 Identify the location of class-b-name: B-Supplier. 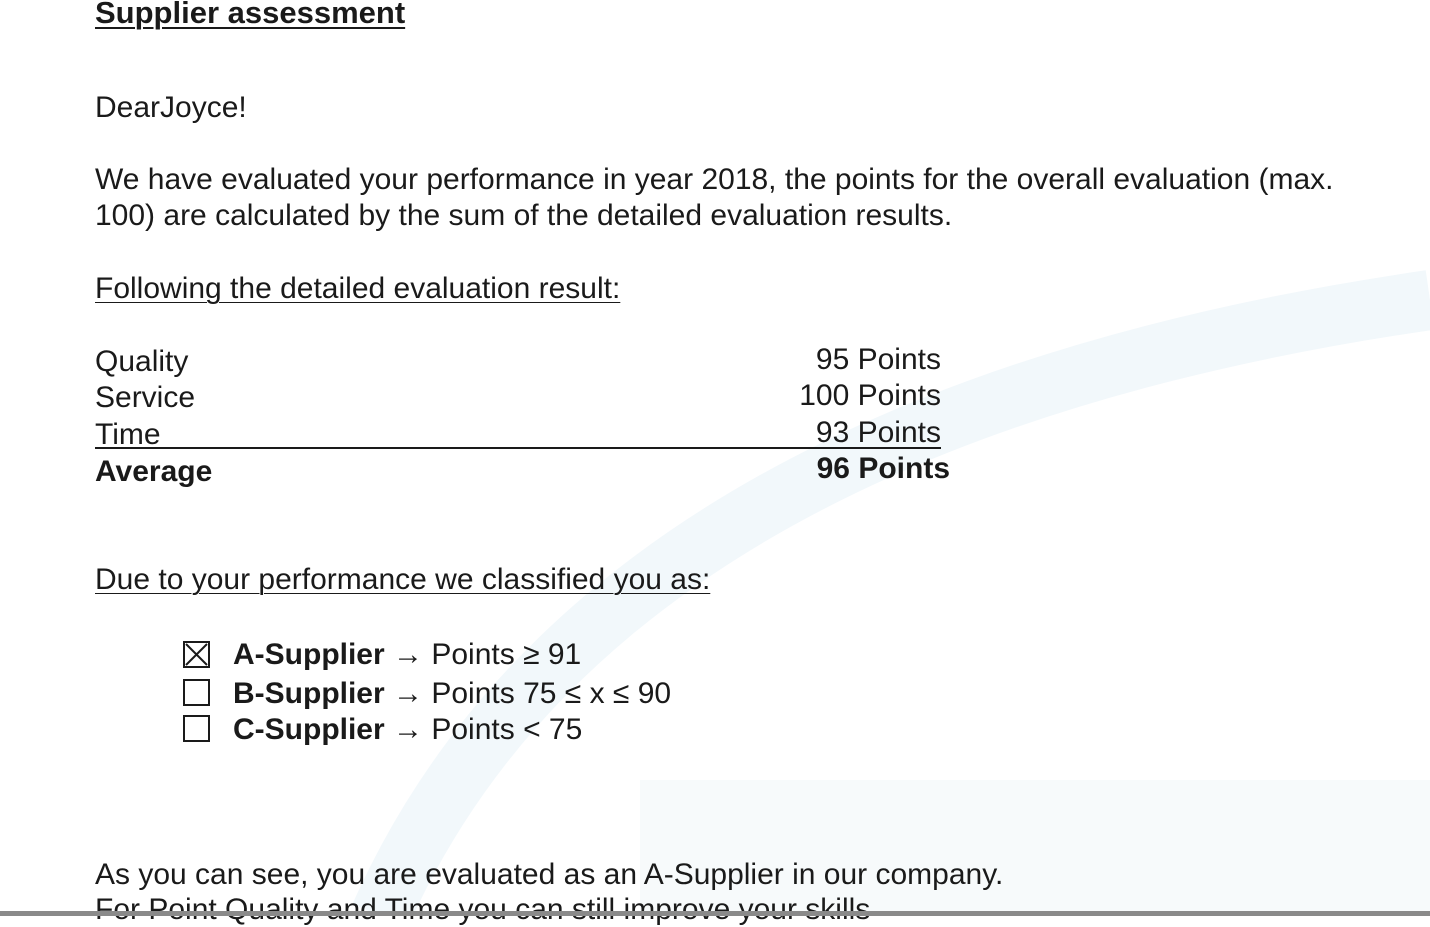
(309, 693).